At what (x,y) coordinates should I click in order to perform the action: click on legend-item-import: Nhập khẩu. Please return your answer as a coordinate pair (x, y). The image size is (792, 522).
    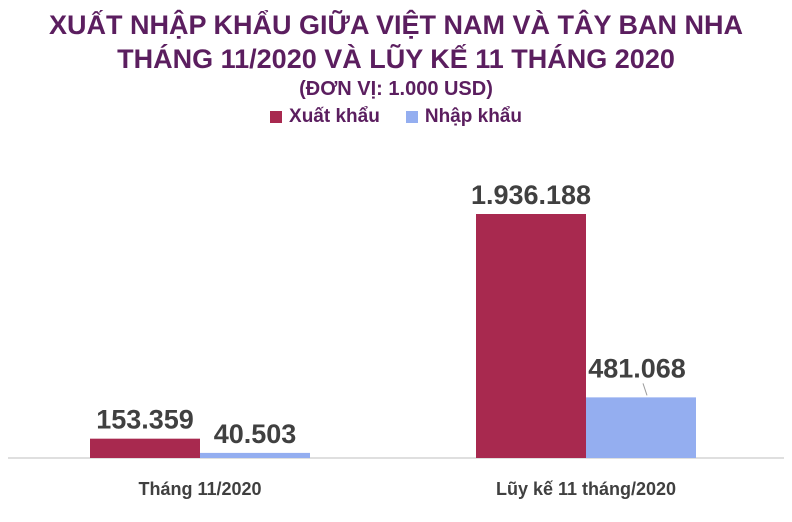
    Looking at the image, I should click on (463, 117).